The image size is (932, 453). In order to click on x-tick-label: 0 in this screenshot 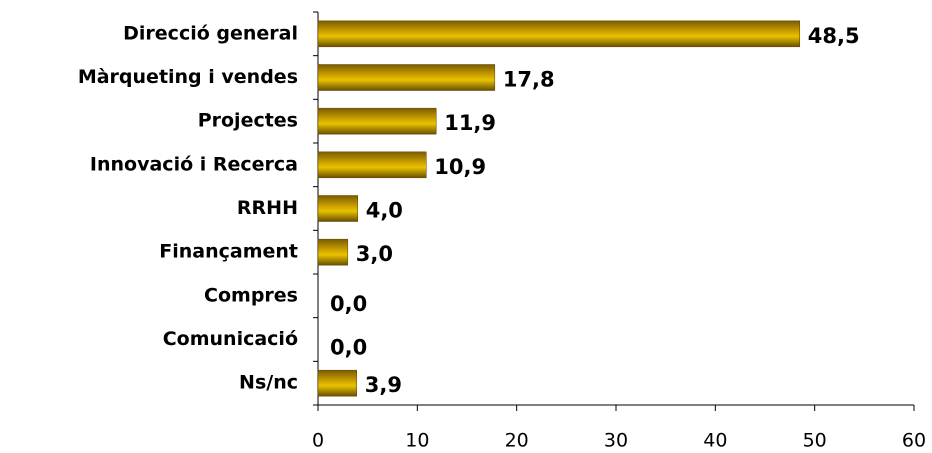, I will do `click(318, 441)`.